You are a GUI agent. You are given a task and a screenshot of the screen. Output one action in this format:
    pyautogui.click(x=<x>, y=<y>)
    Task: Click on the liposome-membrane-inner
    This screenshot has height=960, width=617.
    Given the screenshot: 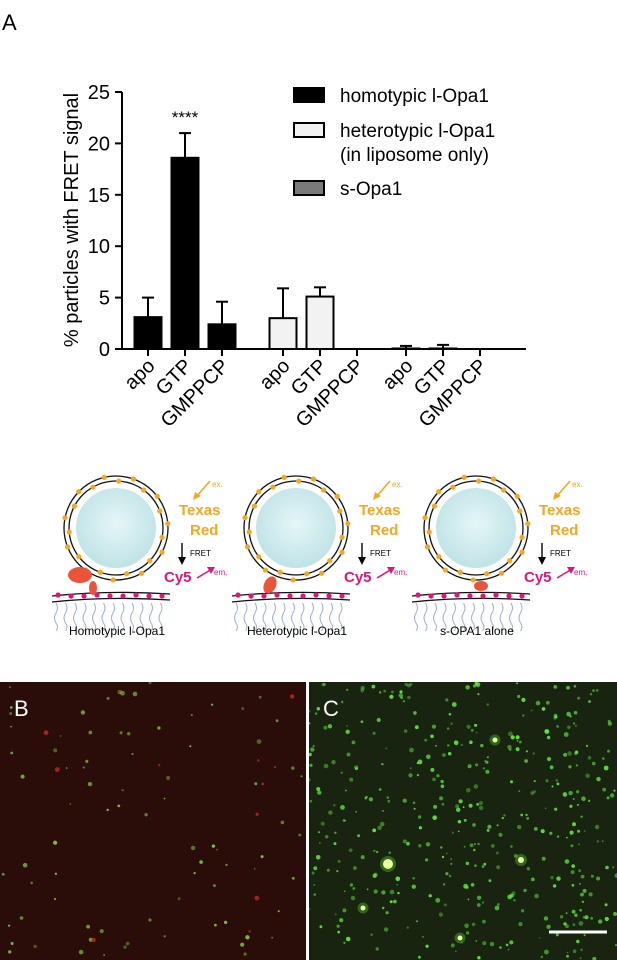 What is the action you would take?
    pyautogui.click(x=476, y=528)
    